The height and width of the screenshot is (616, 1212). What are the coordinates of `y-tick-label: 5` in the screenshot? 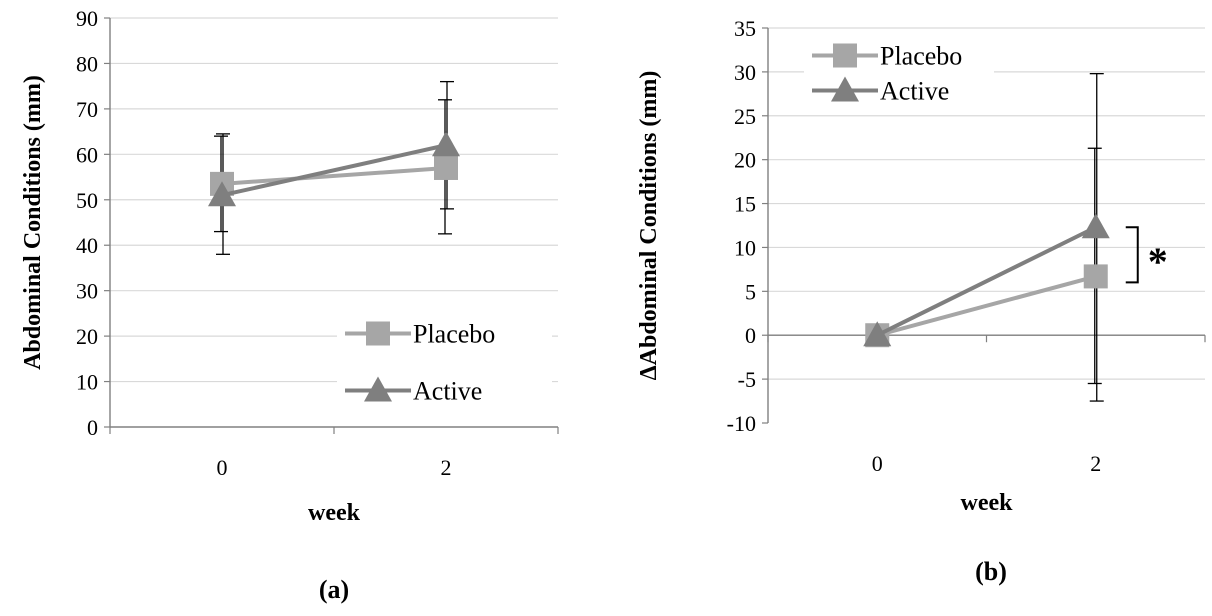 It's located at (750, 291).